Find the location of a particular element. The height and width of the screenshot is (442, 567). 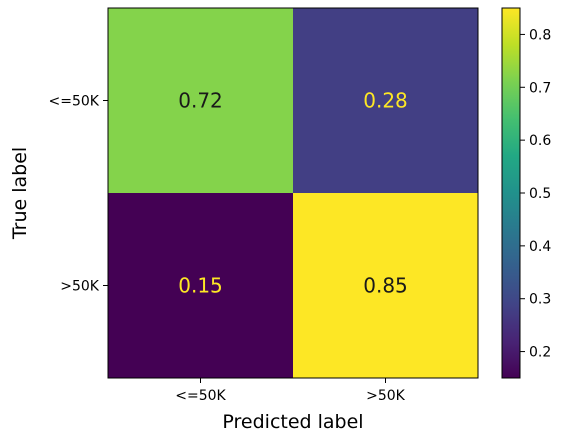

y-axis-ticks: <=50K >50K is located at coordinates (78, 194).